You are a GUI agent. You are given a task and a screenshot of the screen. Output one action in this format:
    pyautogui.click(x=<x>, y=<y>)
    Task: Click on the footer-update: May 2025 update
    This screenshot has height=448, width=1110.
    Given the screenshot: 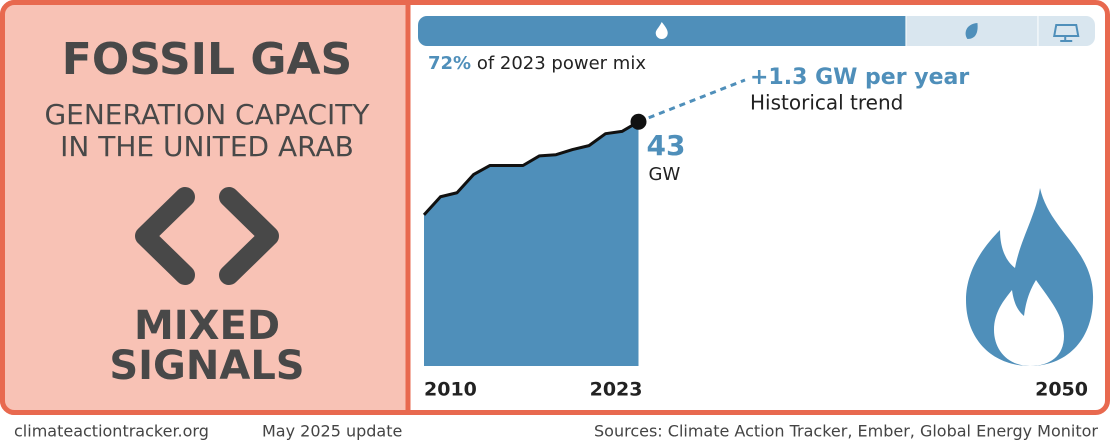 What is the action you would take?
    pyautogui.click(x=332, y=431)
    